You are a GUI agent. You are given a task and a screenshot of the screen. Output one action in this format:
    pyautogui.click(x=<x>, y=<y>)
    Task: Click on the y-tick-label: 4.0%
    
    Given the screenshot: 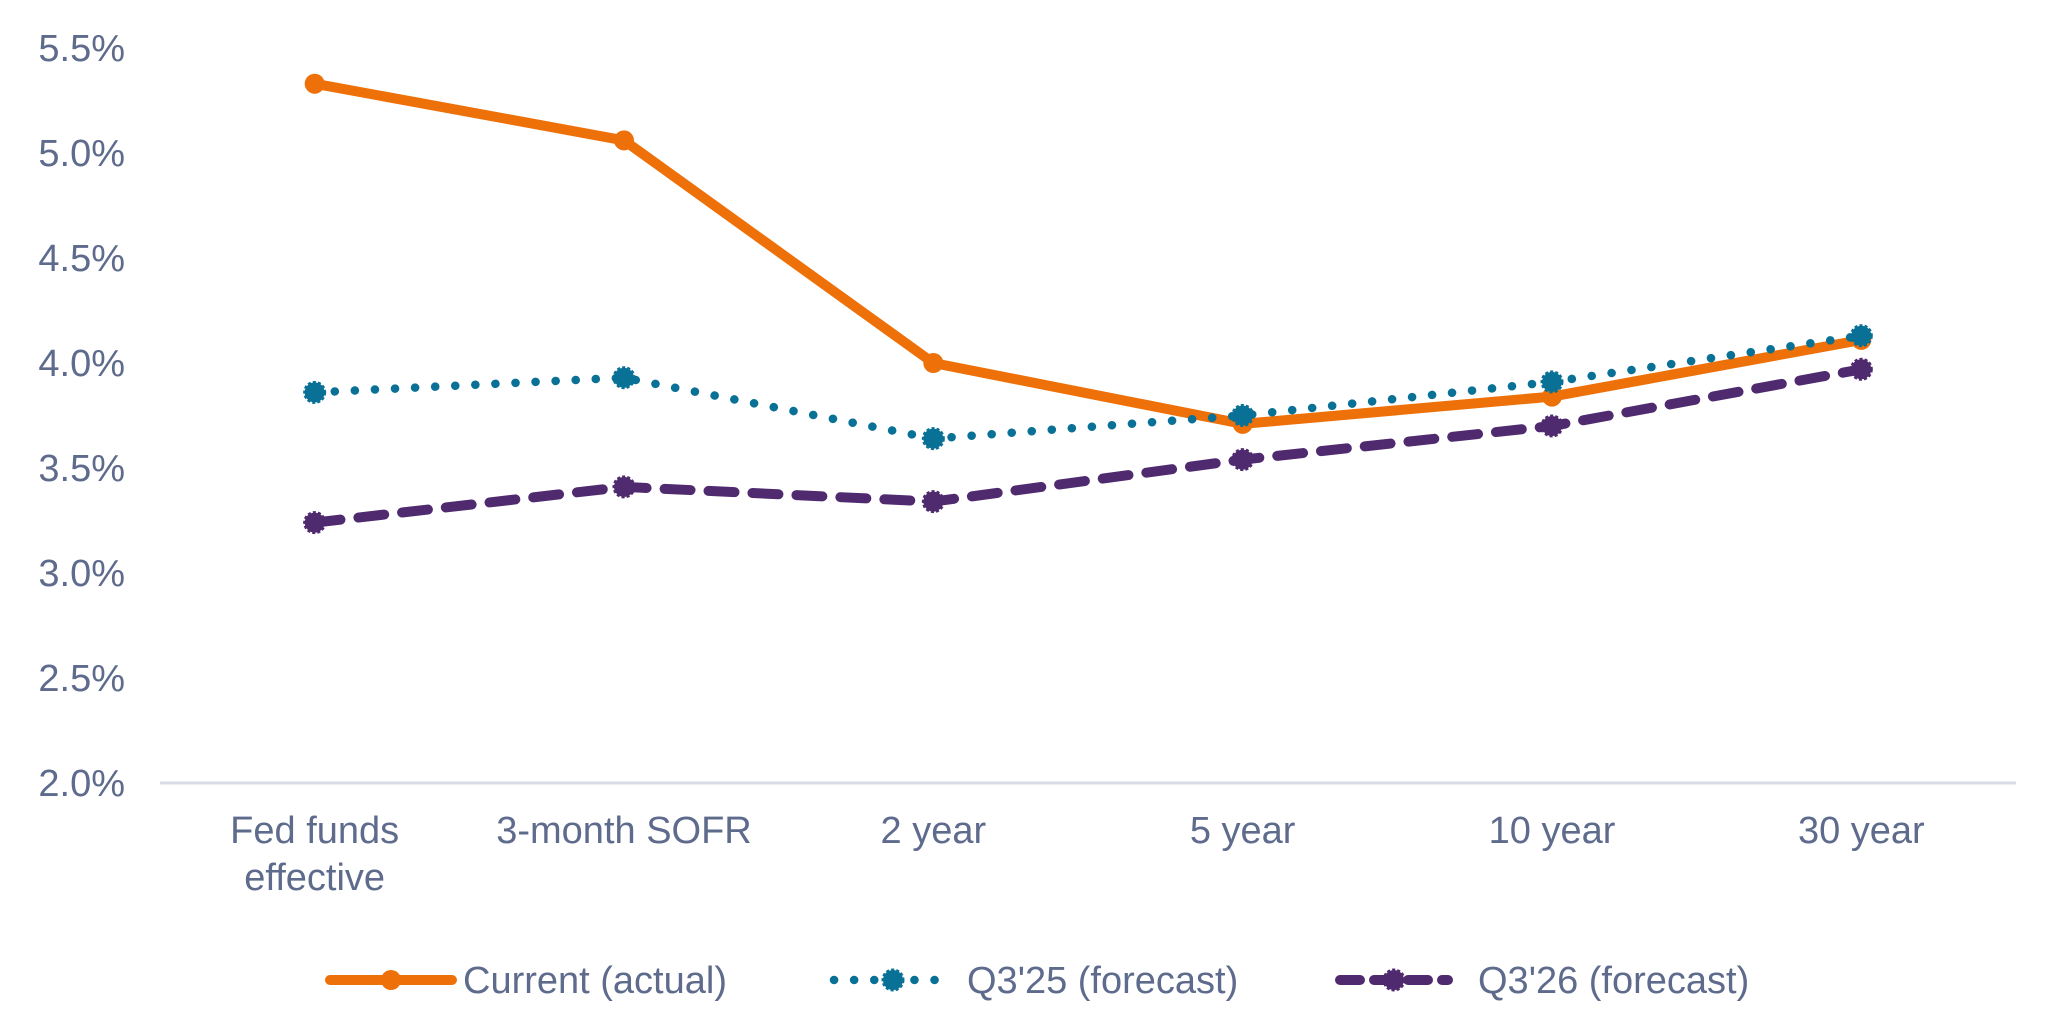 What is the action you would take?
    pyautogui.click(x=81, y=364)
    